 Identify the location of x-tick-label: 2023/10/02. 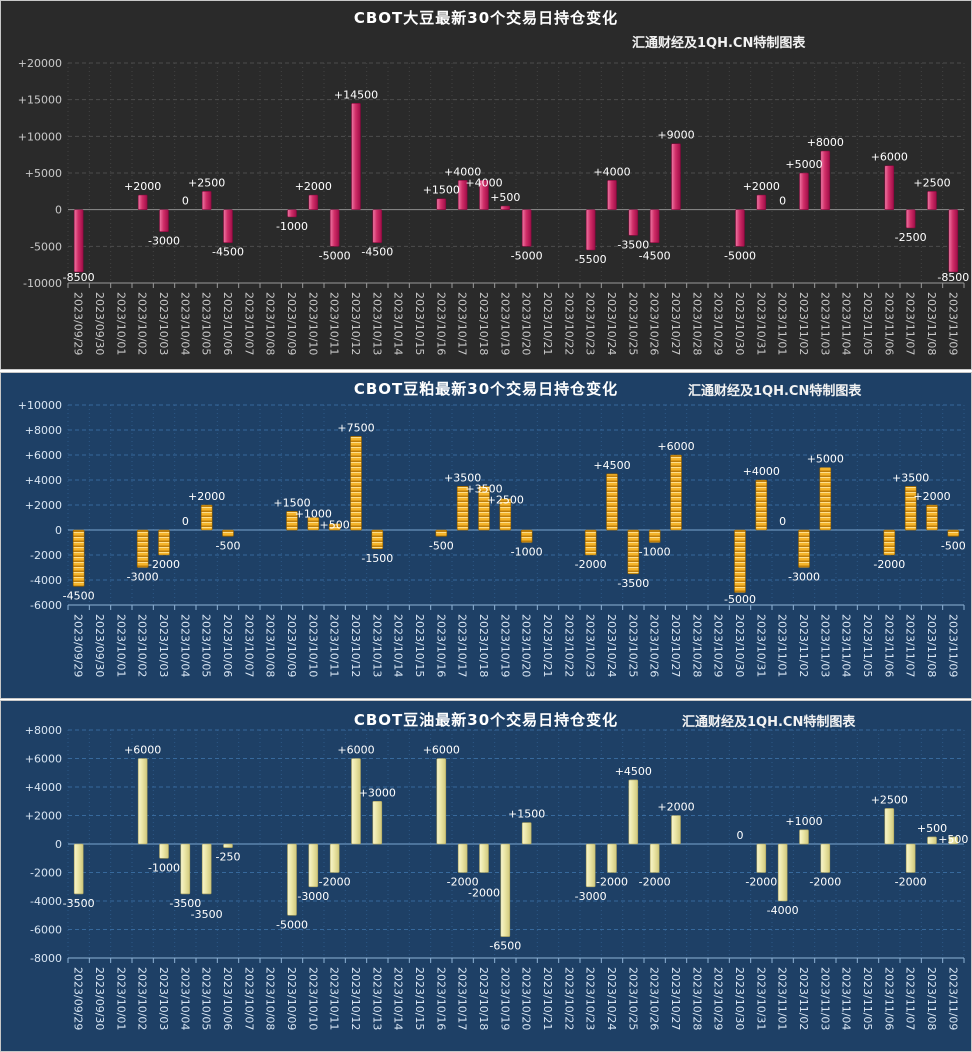
(142, 645).